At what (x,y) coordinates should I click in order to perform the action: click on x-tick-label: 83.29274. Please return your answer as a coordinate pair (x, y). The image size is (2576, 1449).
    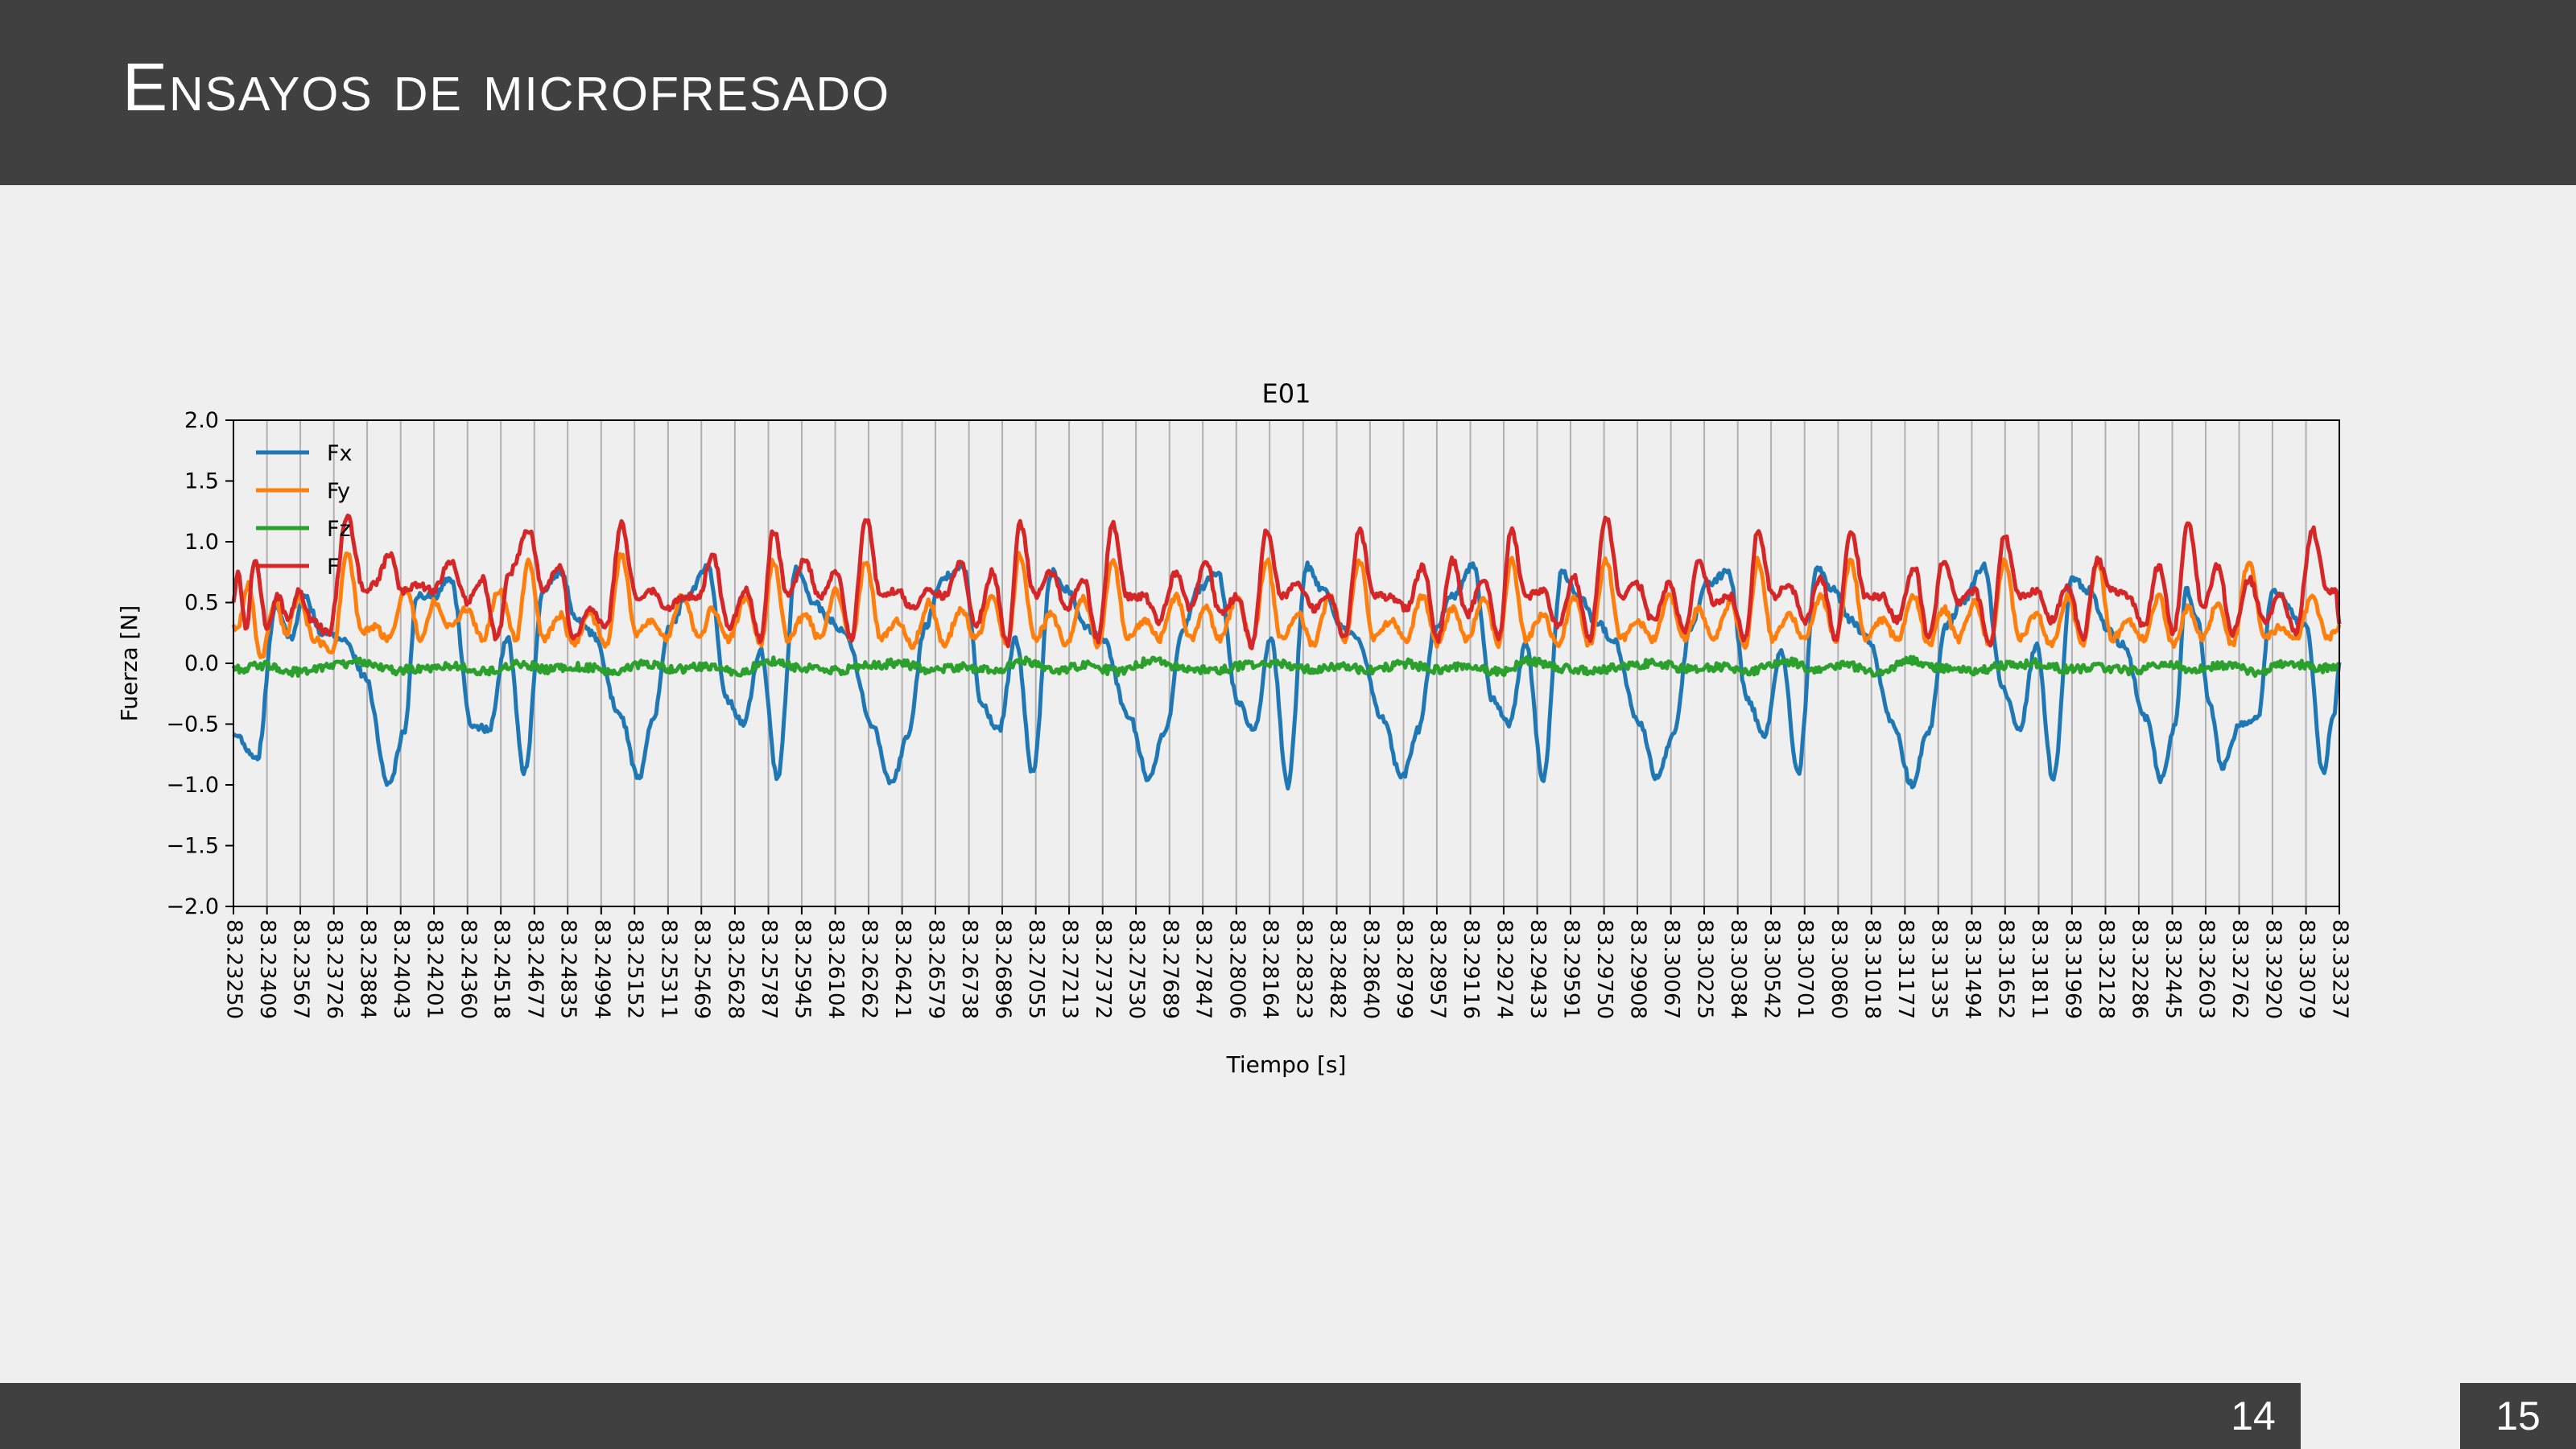
    Looking at the image, I should click on (1504, 969).